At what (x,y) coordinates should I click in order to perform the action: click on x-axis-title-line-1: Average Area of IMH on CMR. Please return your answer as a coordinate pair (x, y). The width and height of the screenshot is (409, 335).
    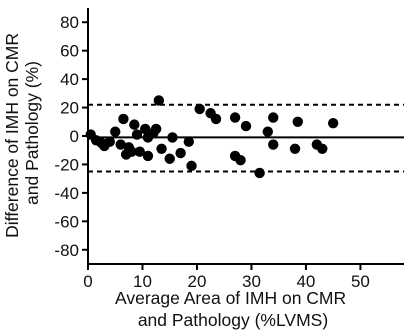
    Looking at the image, I should click on (230, 298).